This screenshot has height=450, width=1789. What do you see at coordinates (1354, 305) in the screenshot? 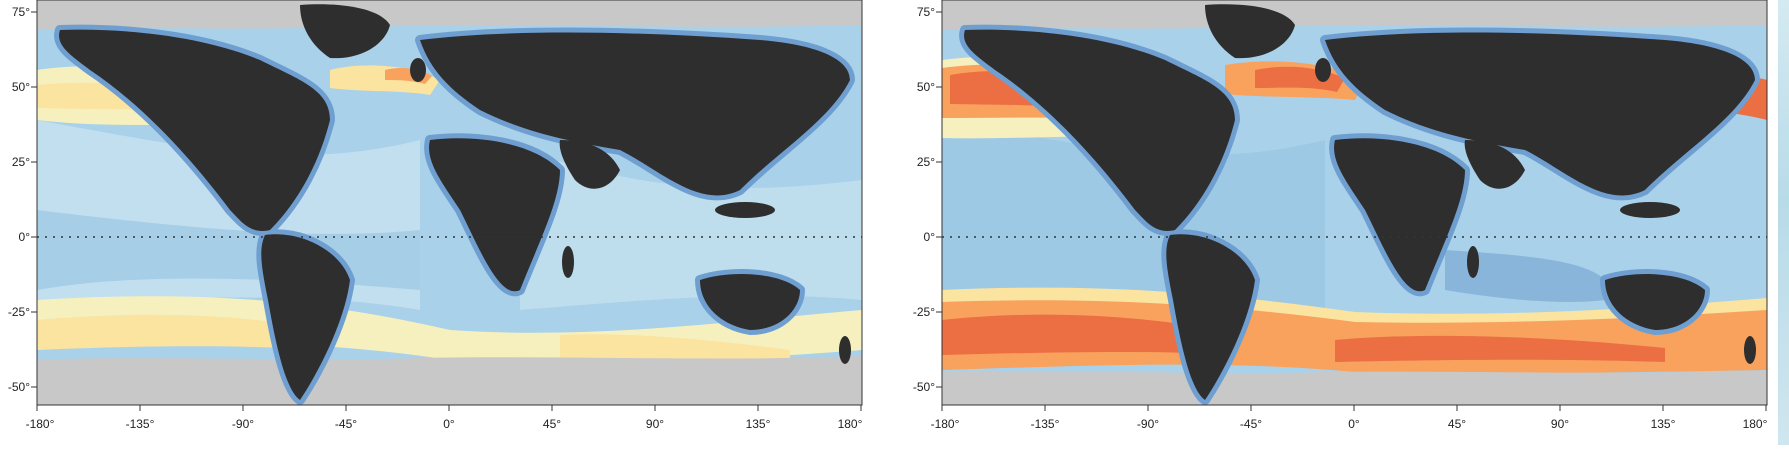
I see `so-yellow-edge` at bounding box center [1354, 305].